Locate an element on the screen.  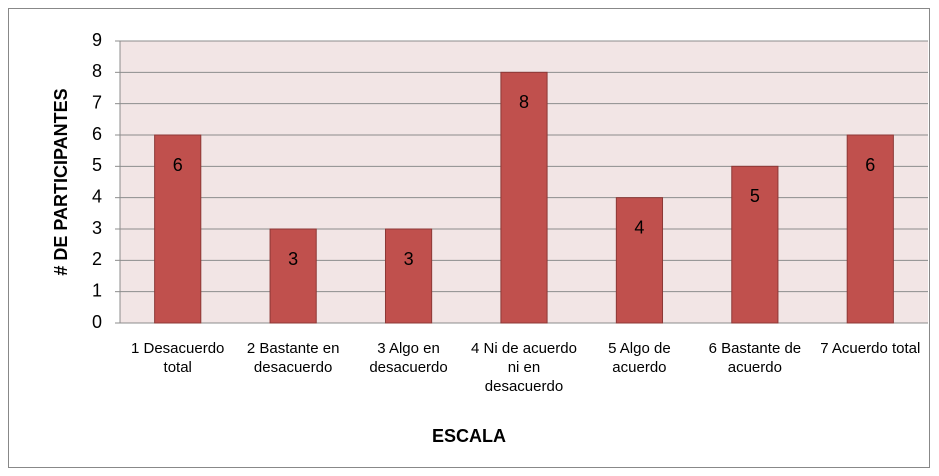
x-tick-label: 1 Desacuerdo total is located at coordinates (178, 358).